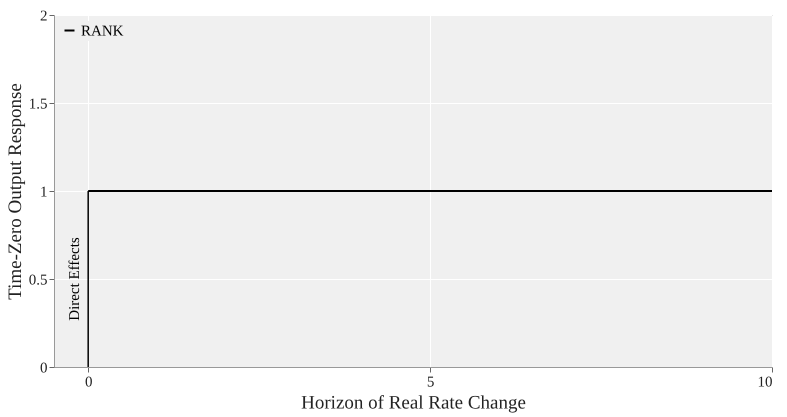 This screenshot has width=787, height=417. What do you see at coordinates (38, 104) in the screenshot?
I see `y-tick-label: 1.5` at bounding box center [38, 104].